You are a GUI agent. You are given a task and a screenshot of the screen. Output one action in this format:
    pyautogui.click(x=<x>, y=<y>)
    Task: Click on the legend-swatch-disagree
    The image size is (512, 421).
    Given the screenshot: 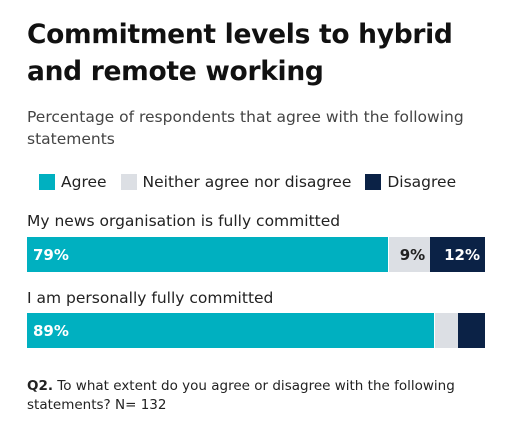 What is the action you would take?
    pyautogui.click(x=373, y=182)
    